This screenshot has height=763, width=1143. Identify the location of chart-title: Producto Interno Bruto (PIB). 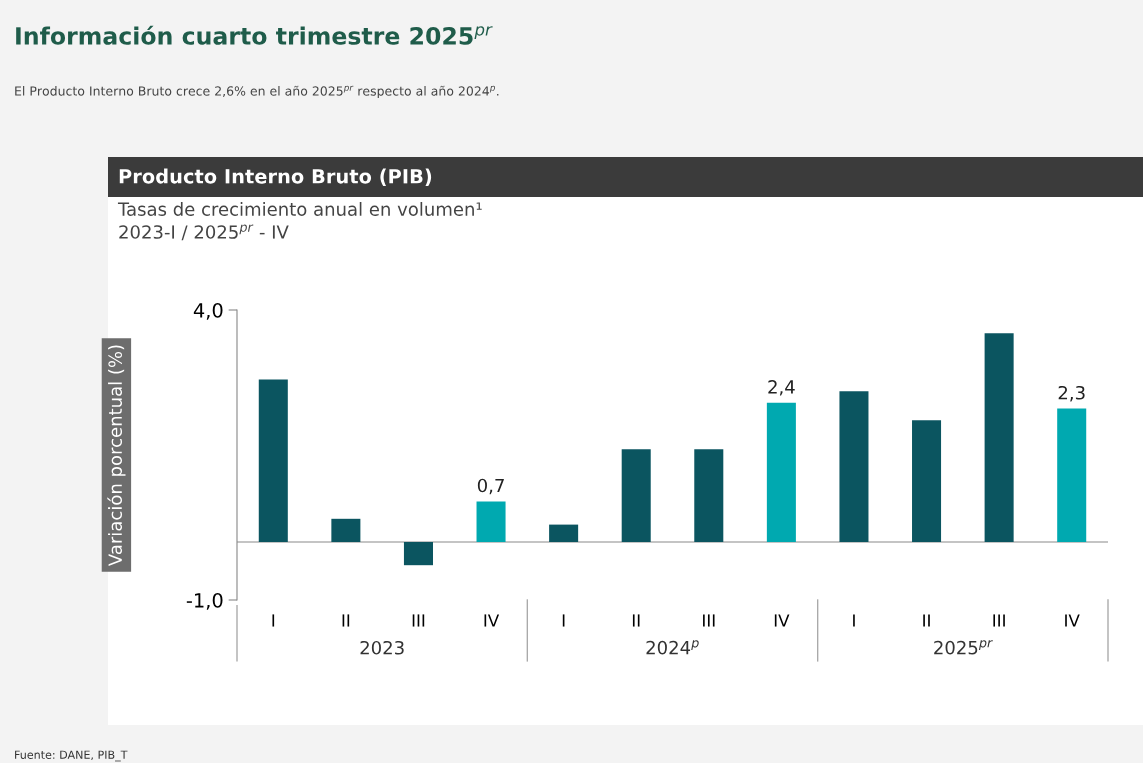
(275, 177).